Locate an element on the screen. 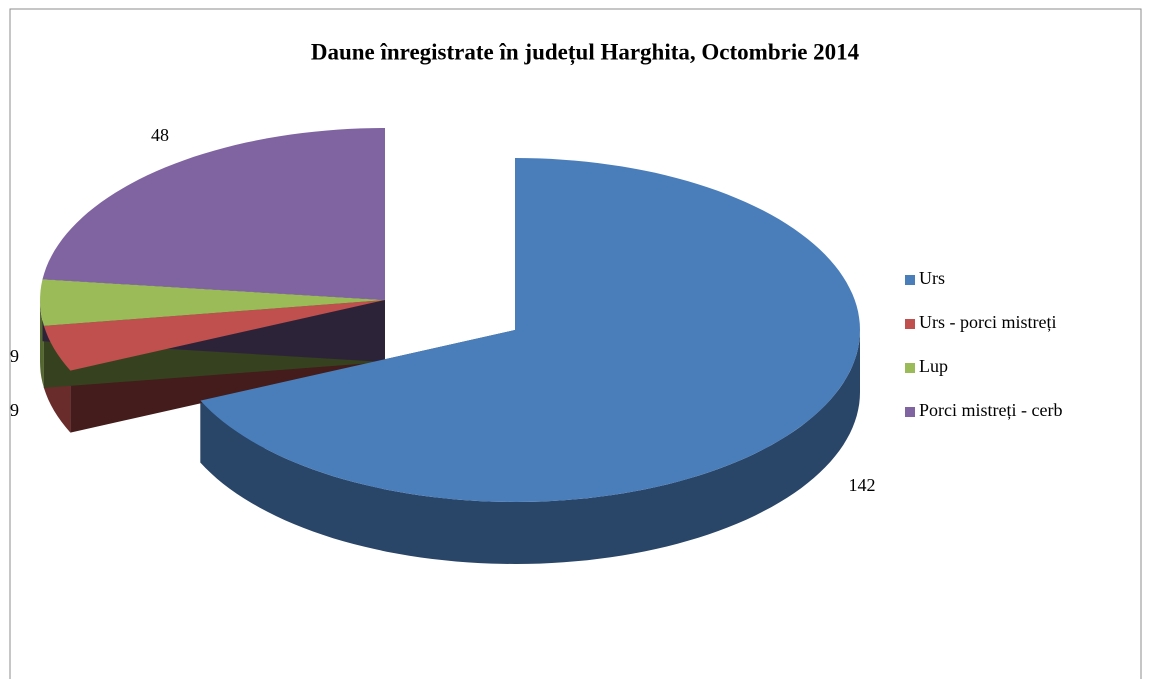 The height and width of the screenshot is (679, 1150). legend-label: Lup is located at coordinates (933, 366).